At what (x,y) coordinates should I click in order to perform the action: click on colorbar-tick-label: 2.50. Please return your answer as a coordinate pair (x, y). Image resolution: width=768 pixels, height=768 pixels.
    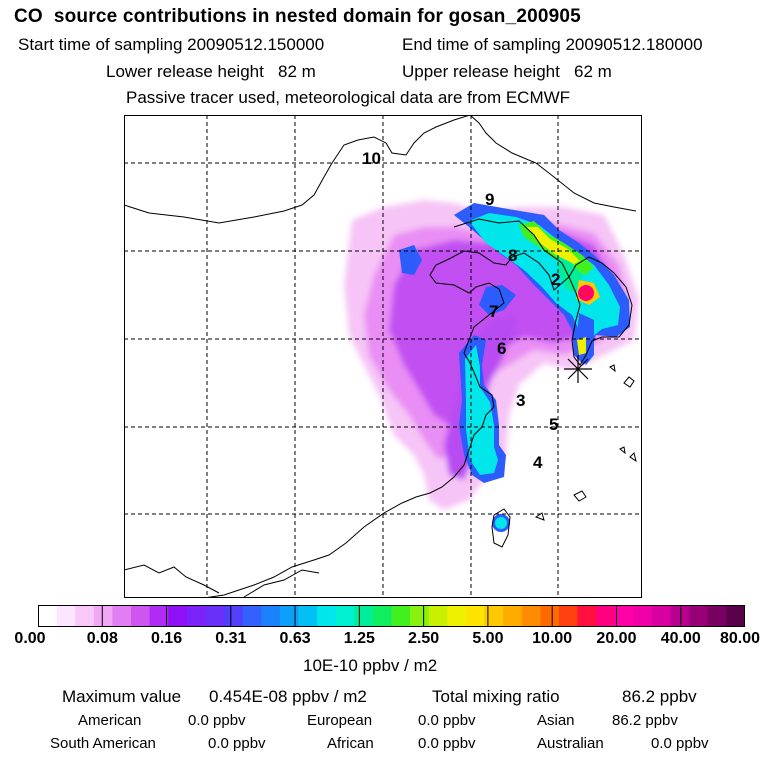
    Looking at the image, I should click on (424, 638).